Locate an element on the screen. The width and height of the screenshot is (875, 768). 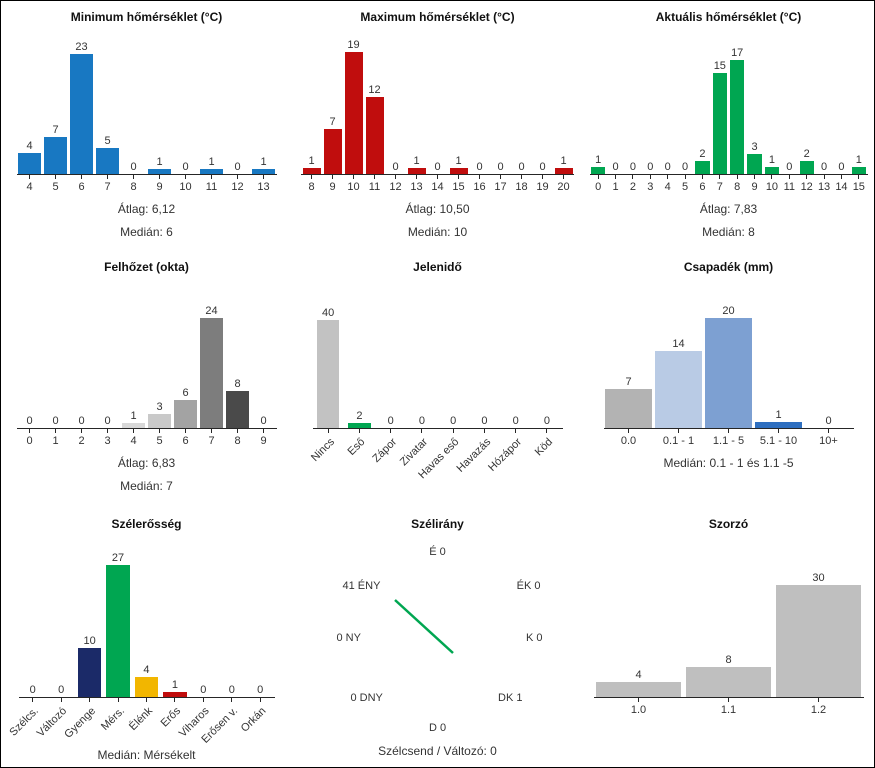
bar-column: 4 is located at coordinates (146, 622).